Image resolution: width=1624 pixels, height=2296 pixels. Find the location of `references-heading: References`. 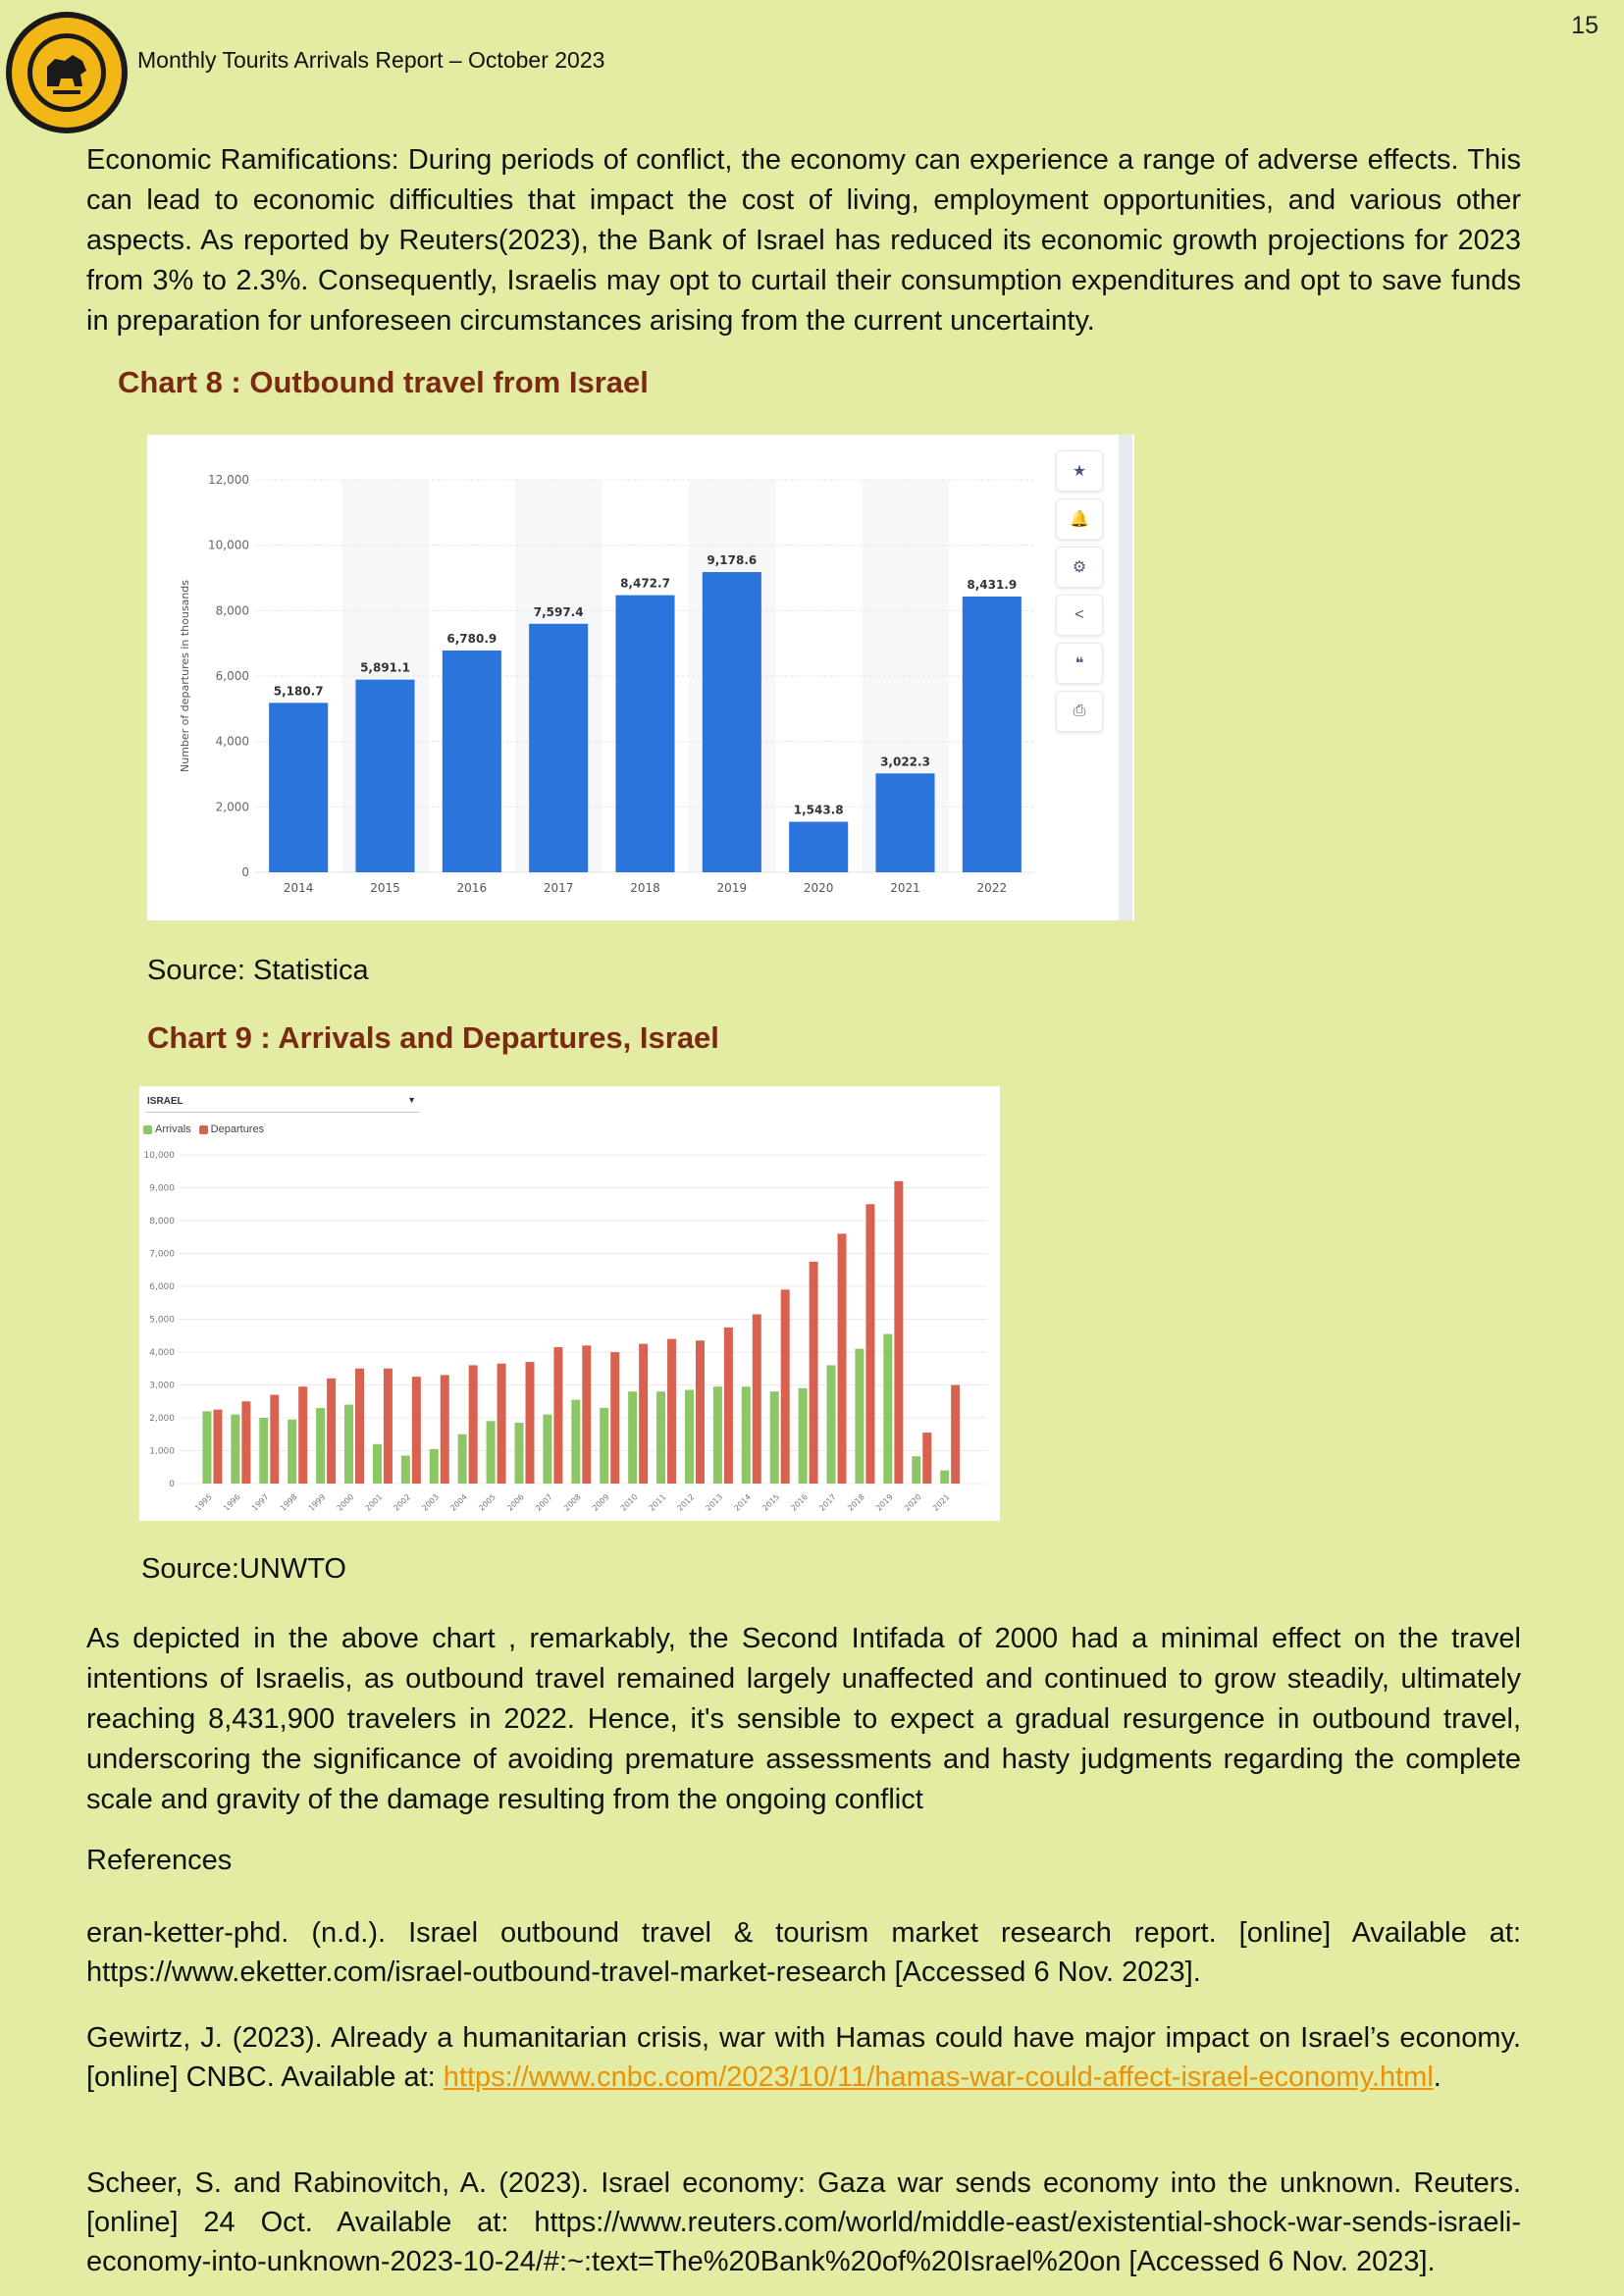

references-heading: References is located at coordinates (159, 1860).